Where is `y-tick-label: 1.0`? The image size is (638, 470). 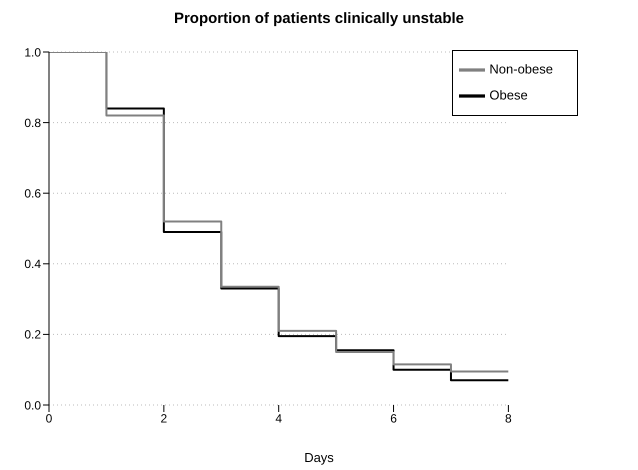 y-tick-label: 1.0 is located at coordinates (33, 52).